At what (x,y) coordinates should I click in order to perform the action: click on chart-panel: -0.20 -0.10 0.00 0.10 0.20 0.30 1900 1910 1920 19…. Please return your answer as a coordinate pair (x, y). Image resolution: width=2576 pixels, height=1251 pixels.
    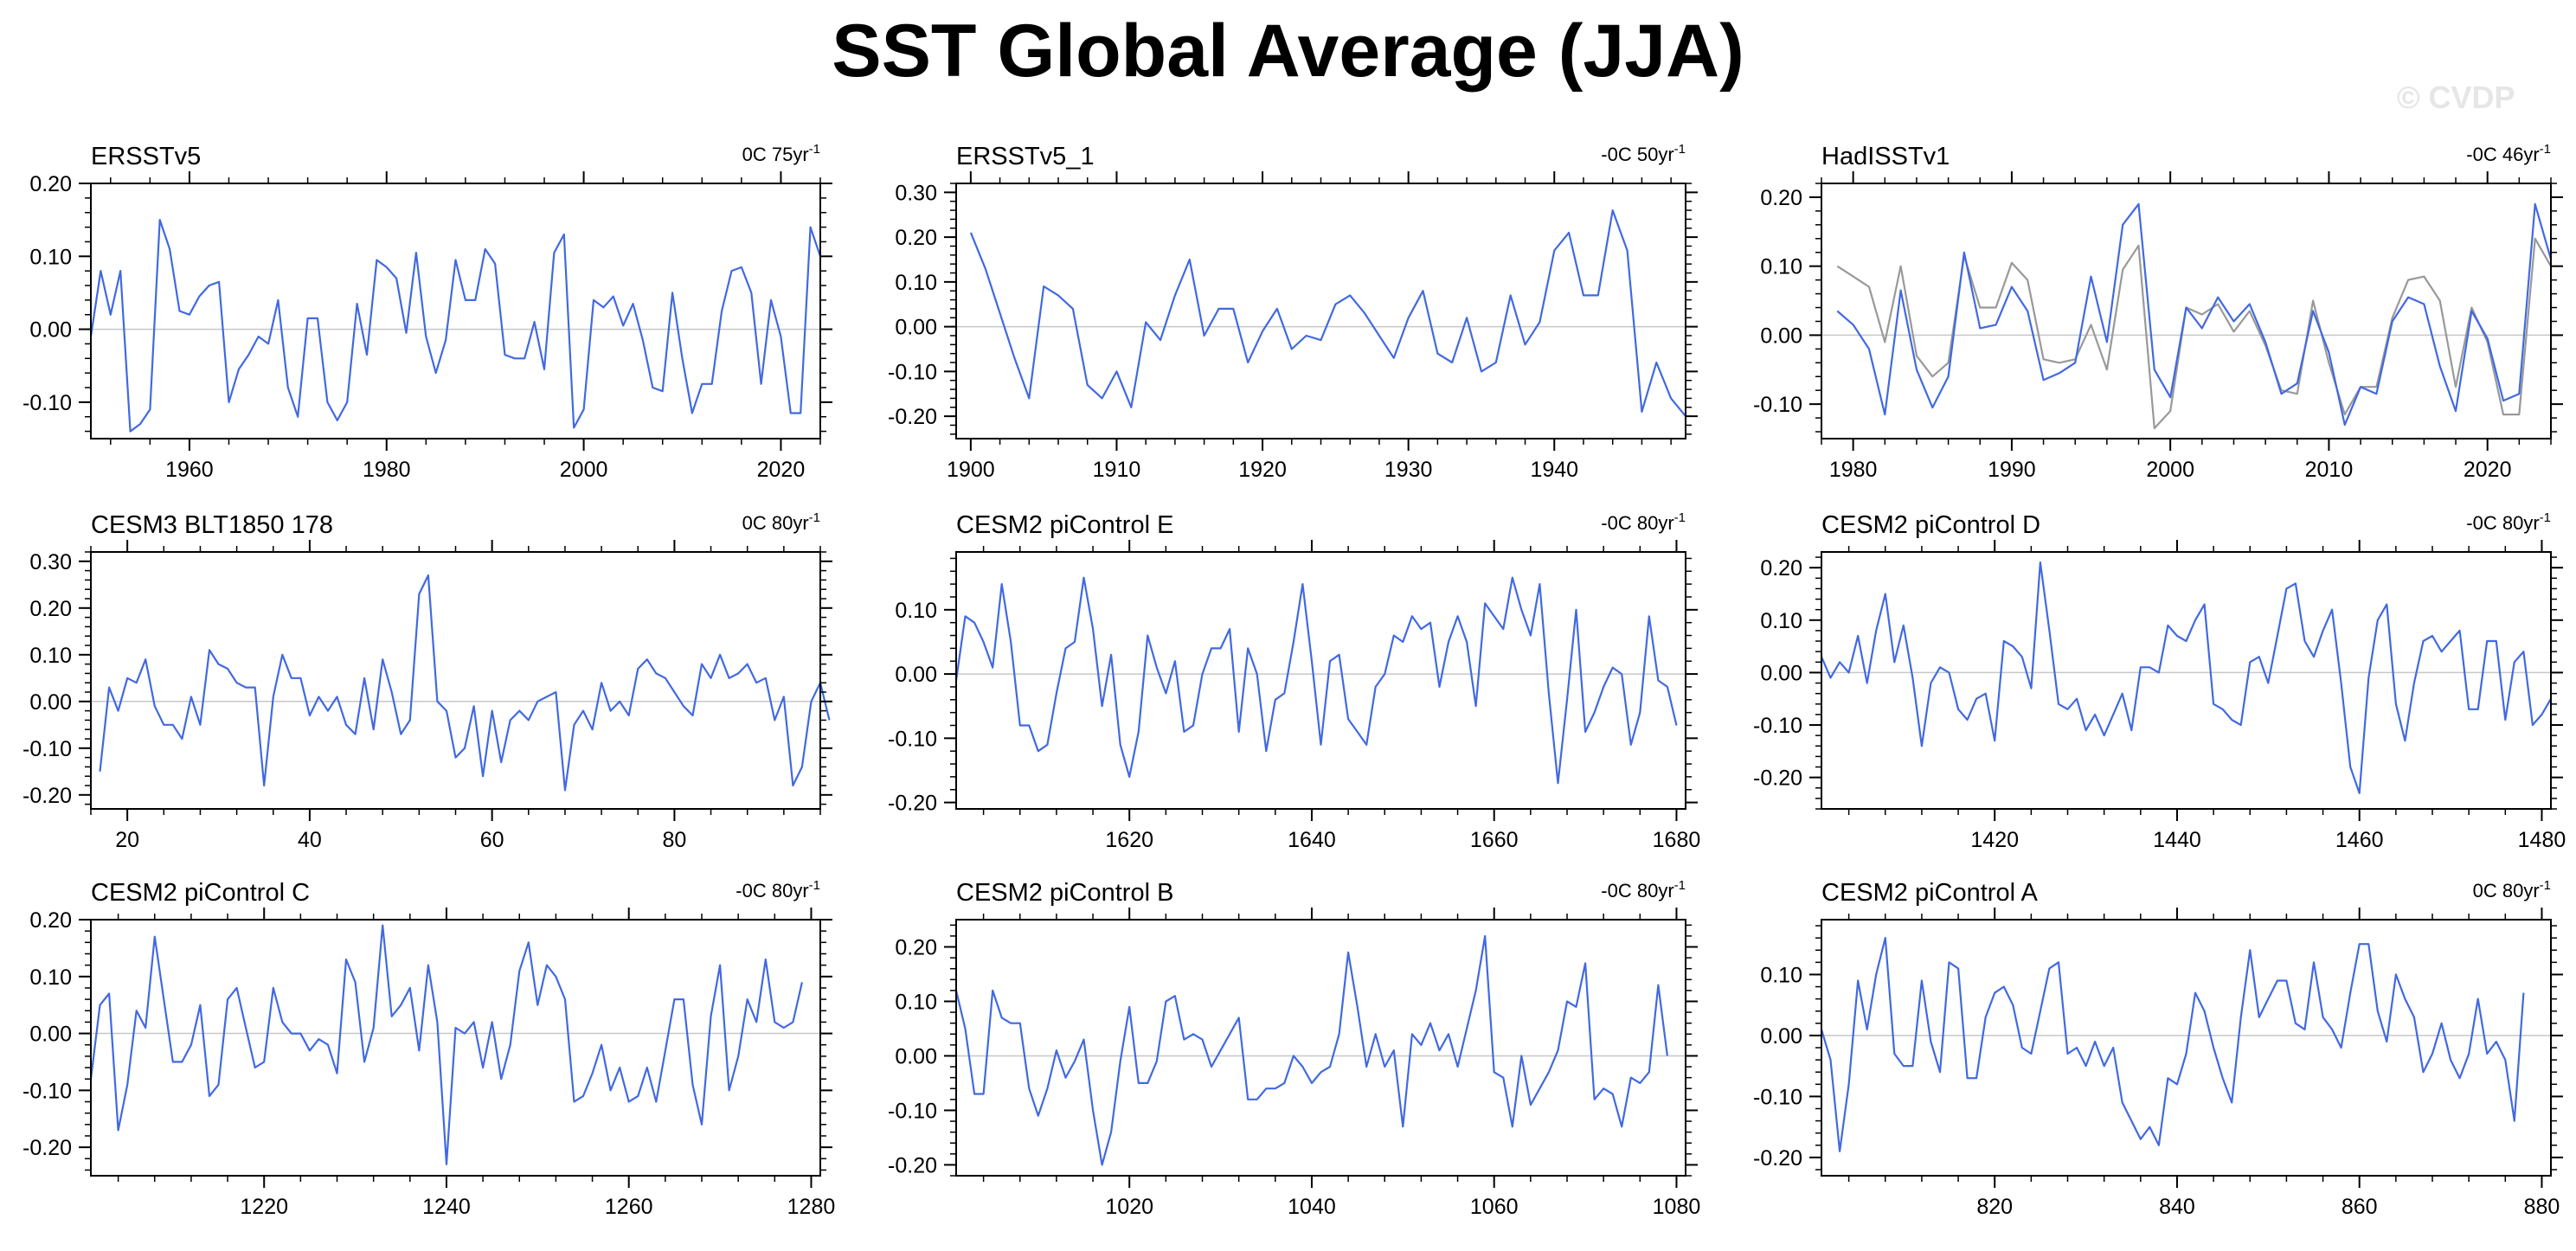
    Looking at the image, I should click on (1293, 312).